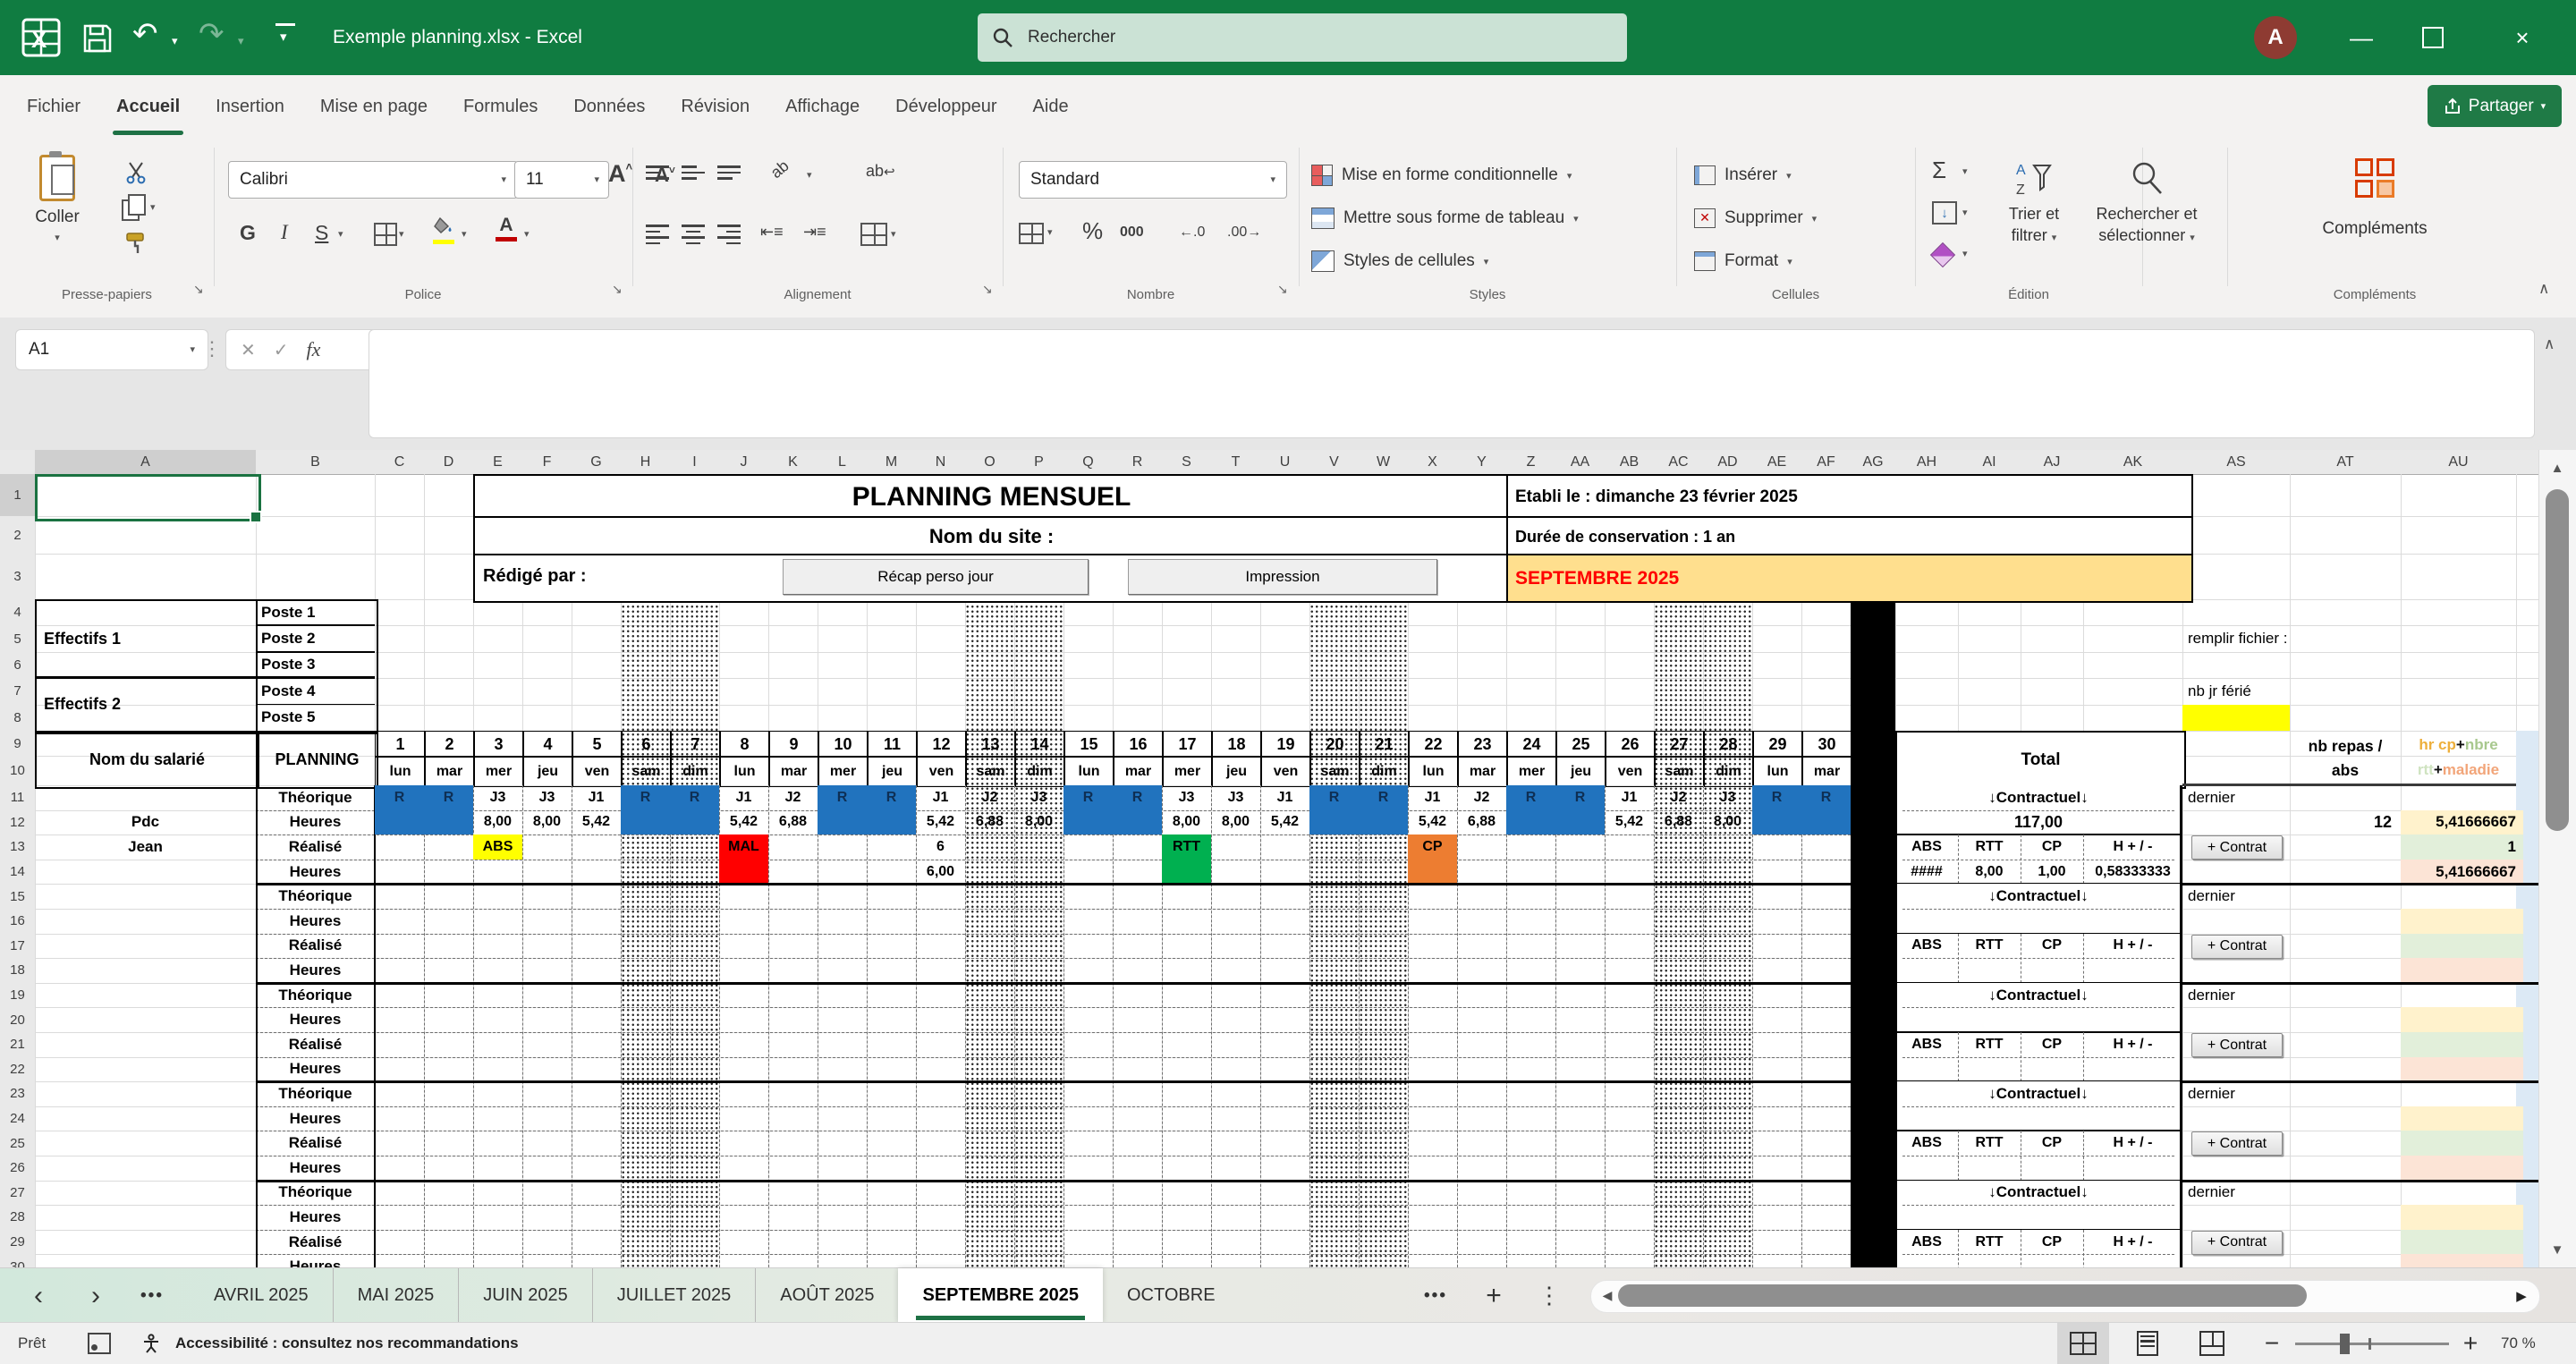 Image resolution: width=2576 pixels, height=1364 pixels. What do you see at coordinates (1728, 462) in the screenshot?
I see `column-header-AD: AD` at bounding box center [1728, 462].